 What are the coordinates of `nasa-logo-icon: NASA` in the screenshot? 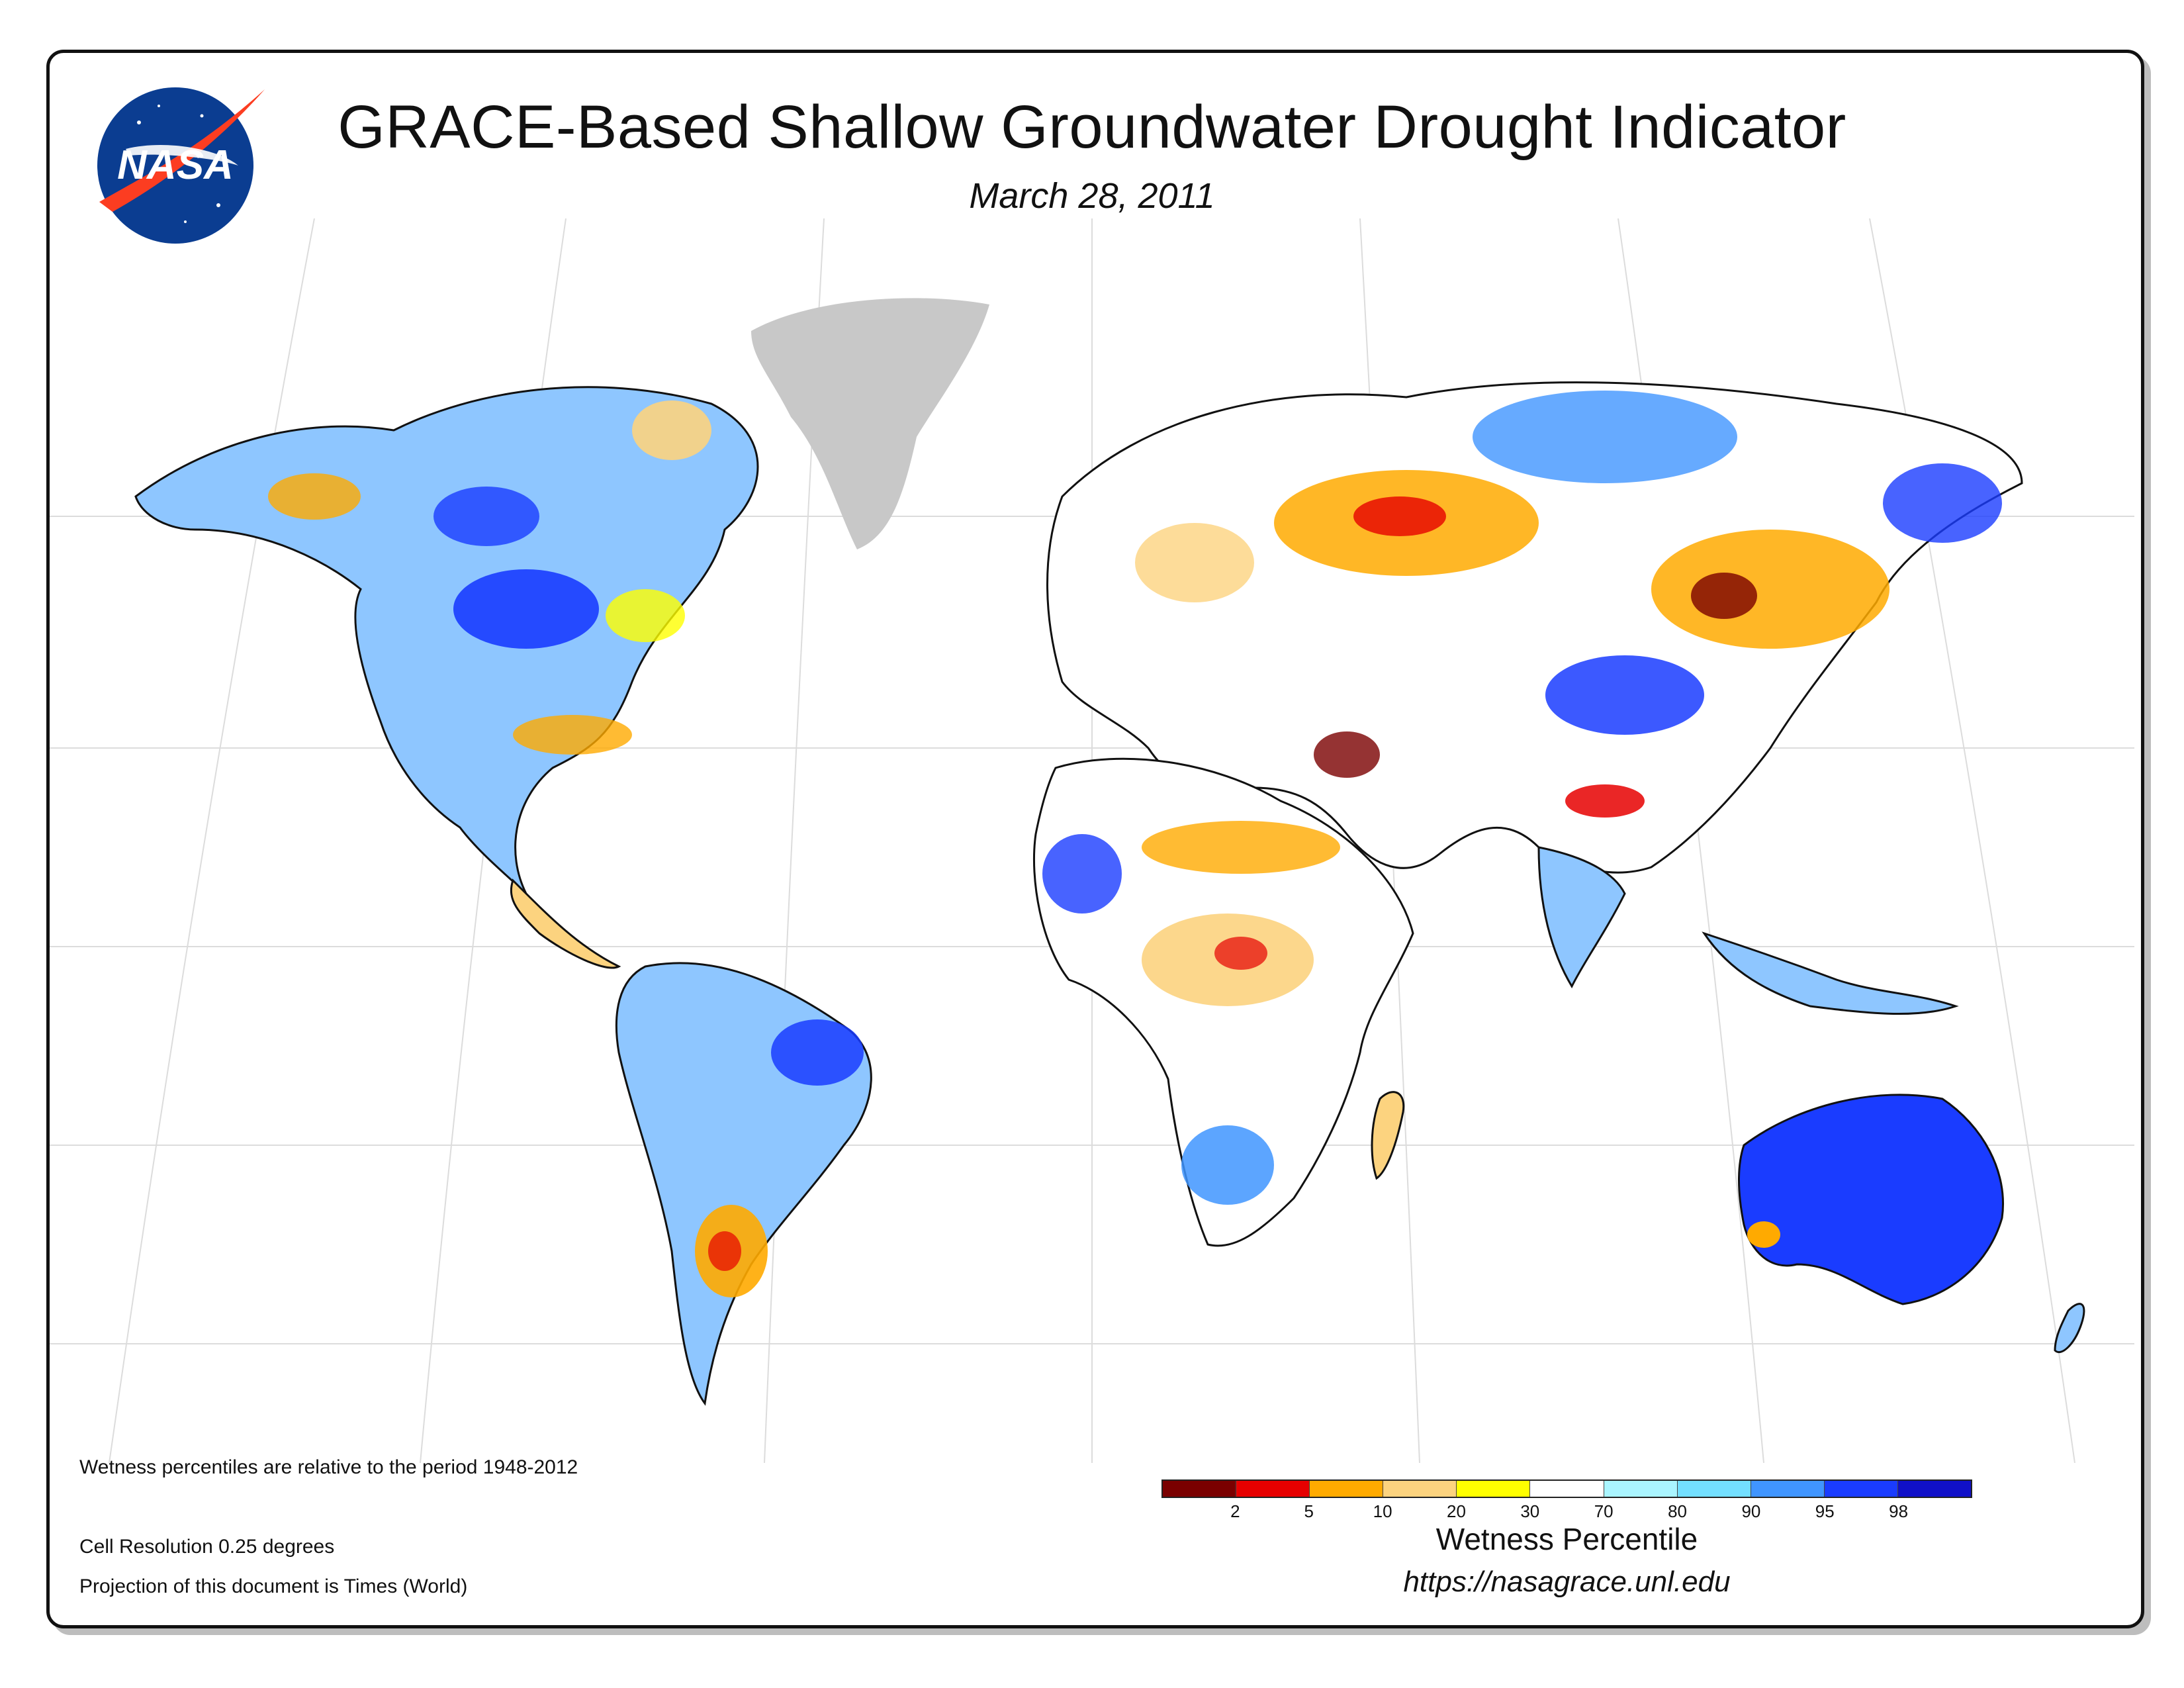 It's located at (181, 165).